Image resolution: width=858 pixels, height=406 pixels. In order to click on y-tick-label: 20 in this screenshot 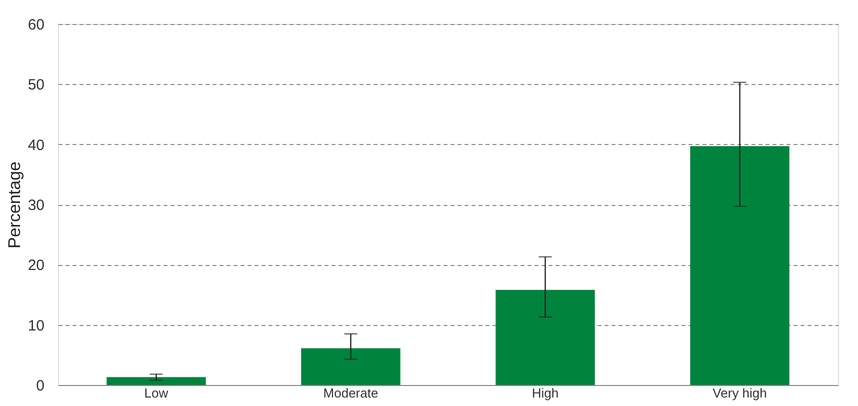, I will do `click(36, 265)`.